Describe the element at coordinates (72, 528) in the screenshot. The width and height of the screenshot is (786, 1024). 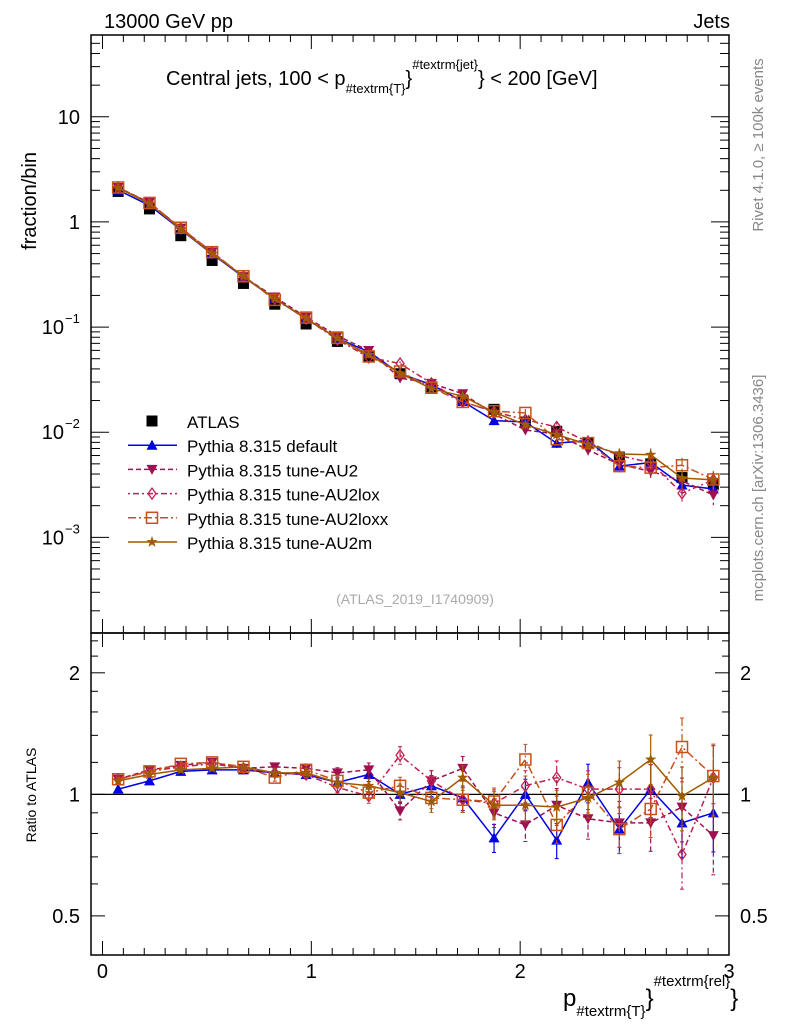
I see `y-tick-exponent: −3` at that location.